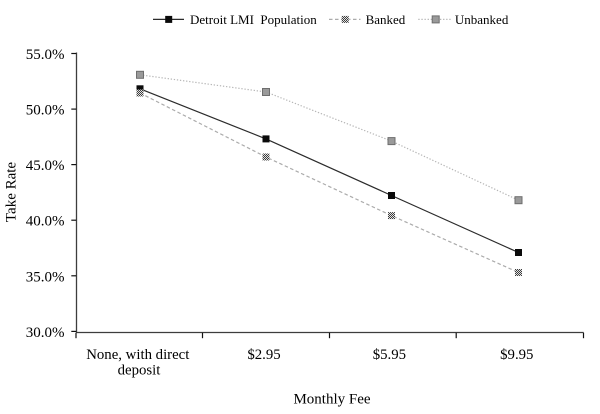 The height and width of the screenshot is (414, 600). Describe the element at coordinates (45, 333) in the screenshot. I see `svg-text: 30.0%` at that location.